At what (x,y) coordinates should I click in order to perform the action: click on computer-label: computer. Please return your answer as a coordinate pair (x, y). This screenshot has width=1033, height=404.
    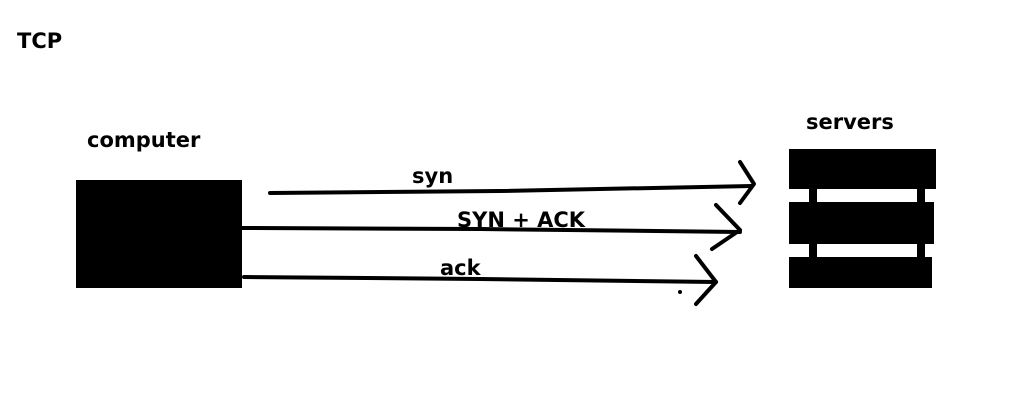
    Looking at the image, I should click on (144, 140).